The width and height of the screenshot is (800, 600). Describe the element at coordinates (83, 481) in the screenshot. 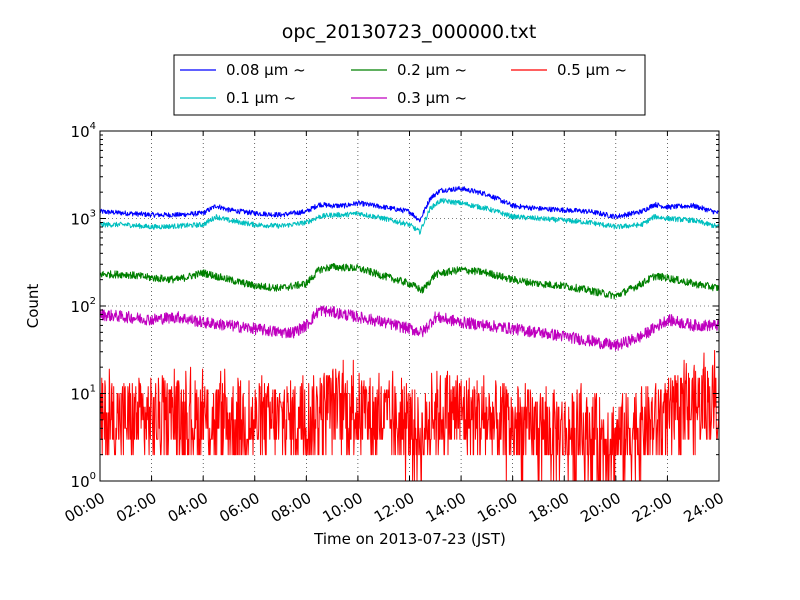

I see `y-tick-label: 10⁰` at that location.